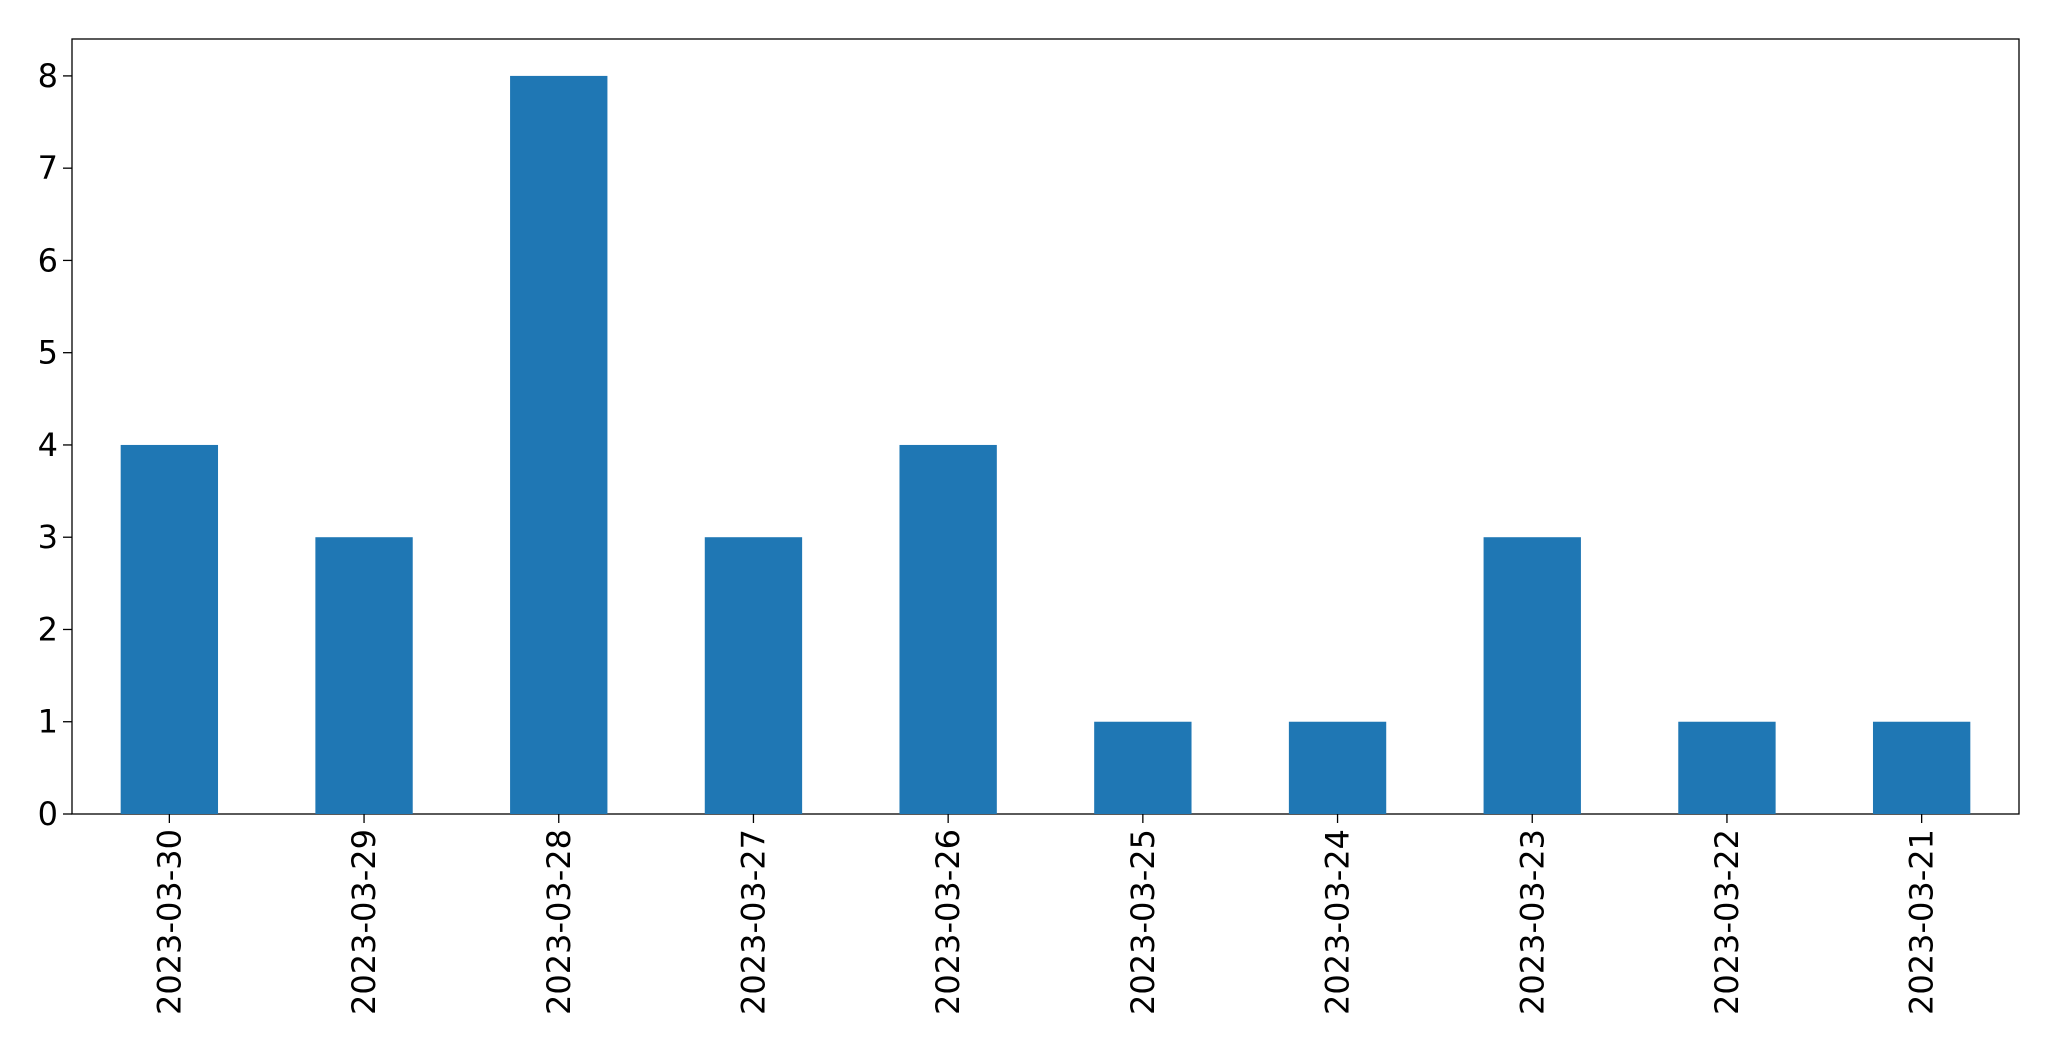  What do you see at coordinates (559, 922) in the screenshot?
I see `x-tick-label: 2023-03-28` at bounding box center [559, 922].